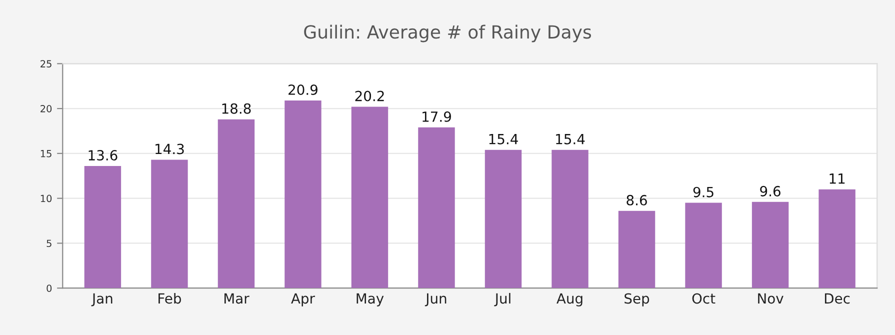 Image resolution: width=895 pixels, height=335 pixels. I want to click on data-label: 9.6, so click(770, 191).